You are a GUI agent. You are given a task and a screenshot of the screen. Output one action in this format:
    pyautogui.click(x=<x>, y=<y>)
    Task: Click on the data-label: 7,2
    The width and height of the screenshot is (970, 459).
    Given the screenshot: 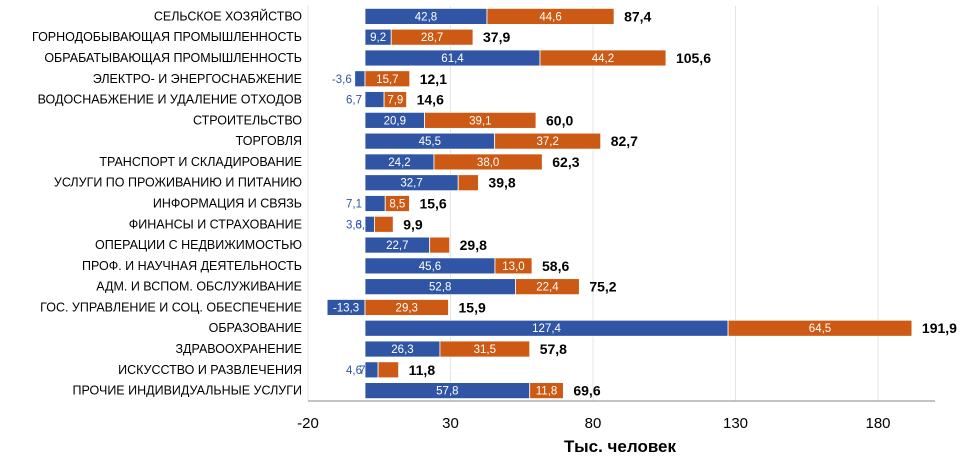 What is the action you would take?
    pyautogui.click(x=367, y=371)
    